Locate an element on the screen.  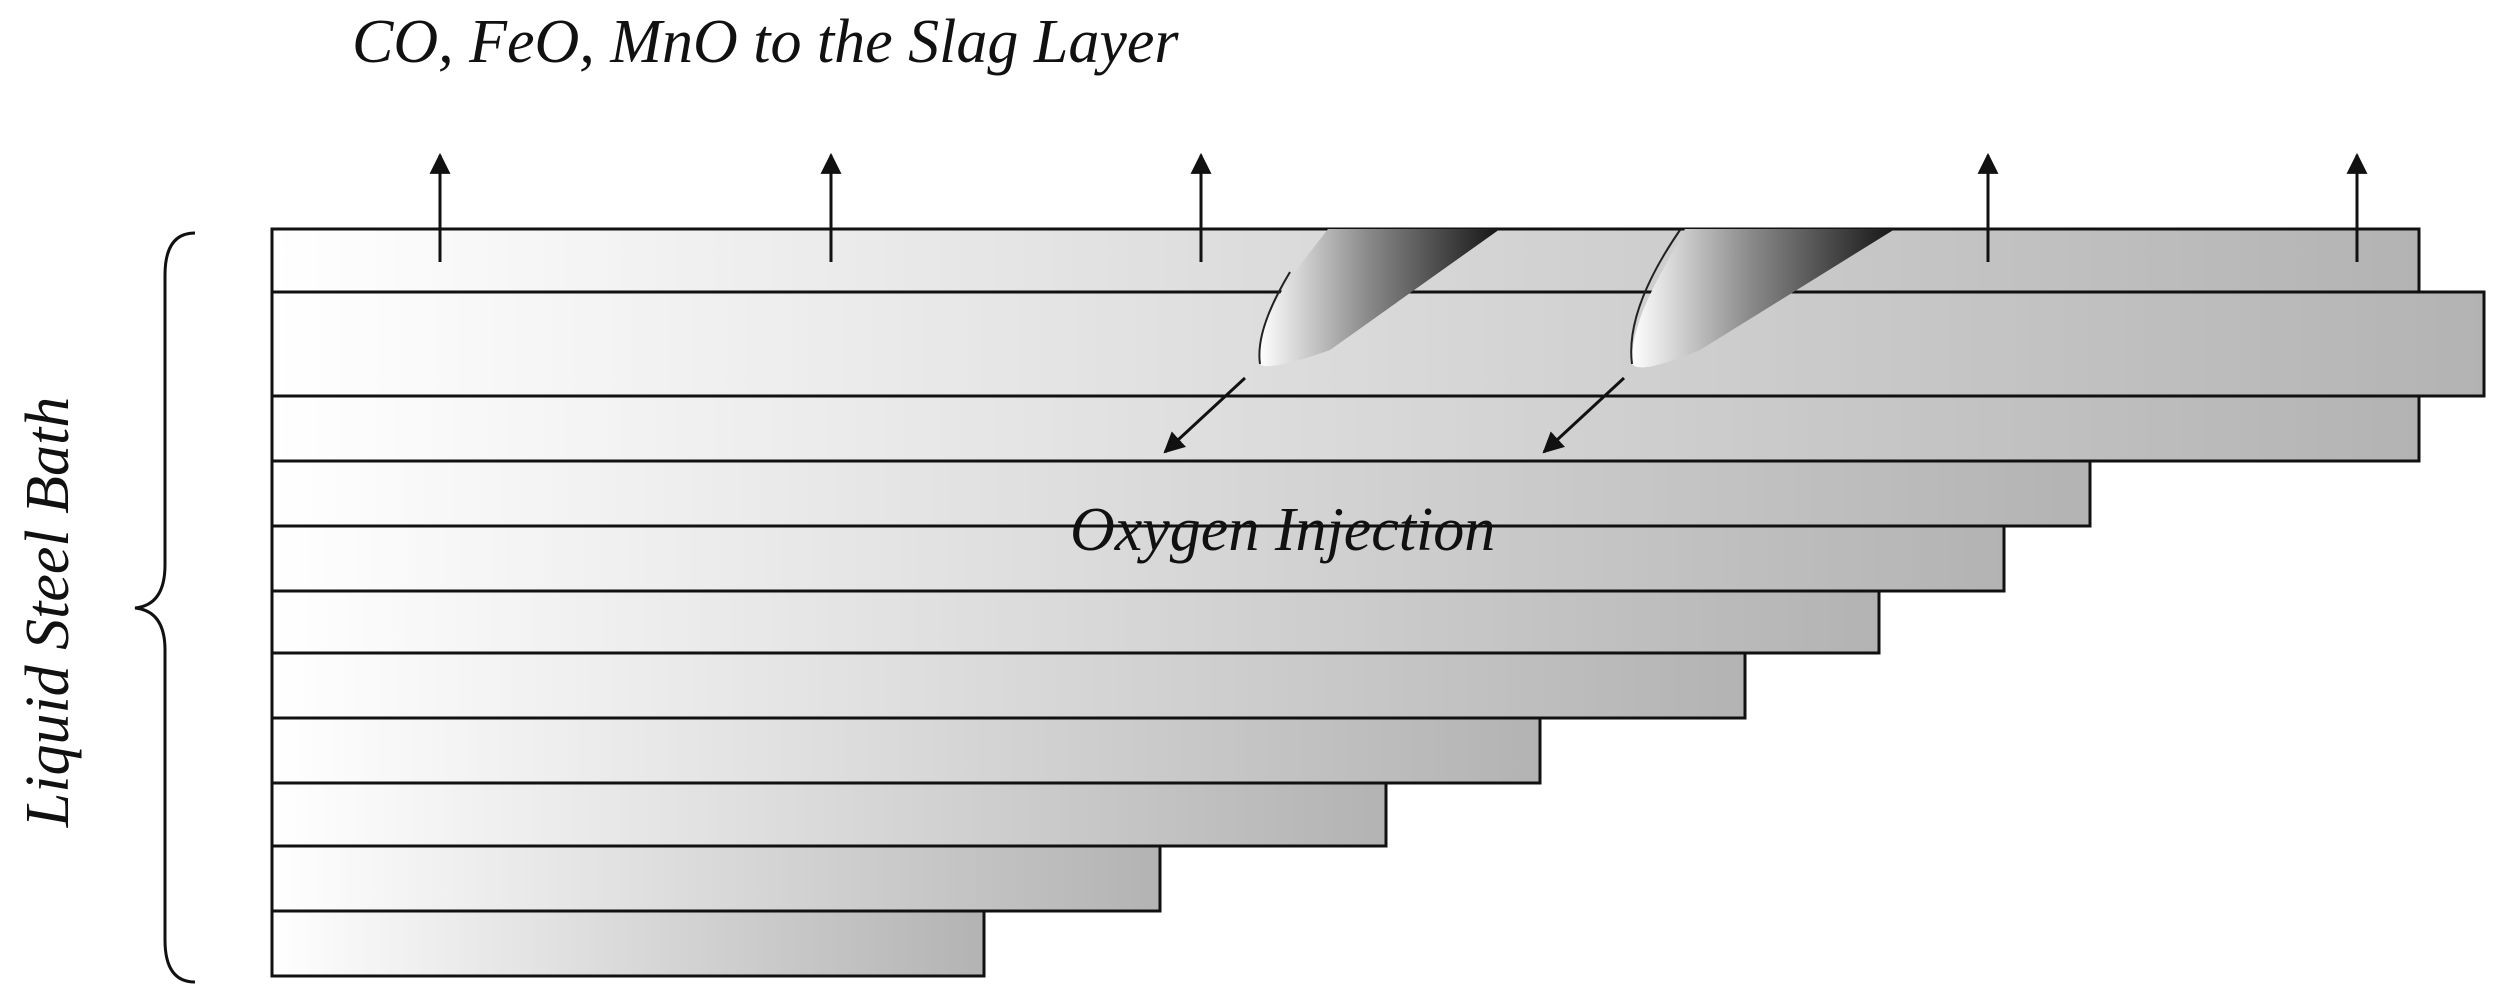
slag-layer-label: CO, FeO, MnO to the Slag Layer is located at coordinates (765, 42).